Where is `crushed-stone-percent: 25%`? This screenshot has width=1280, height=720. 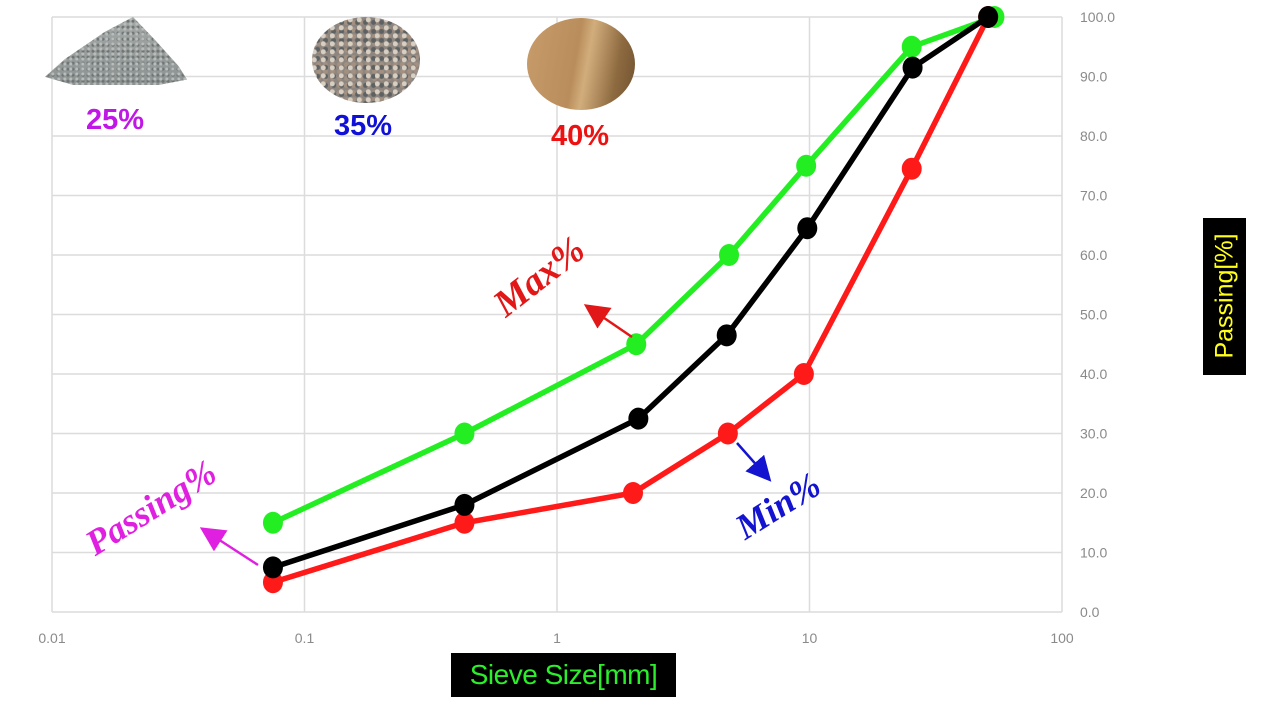
crushed-stone-percent: 25% is located at coordinates (115, 120).